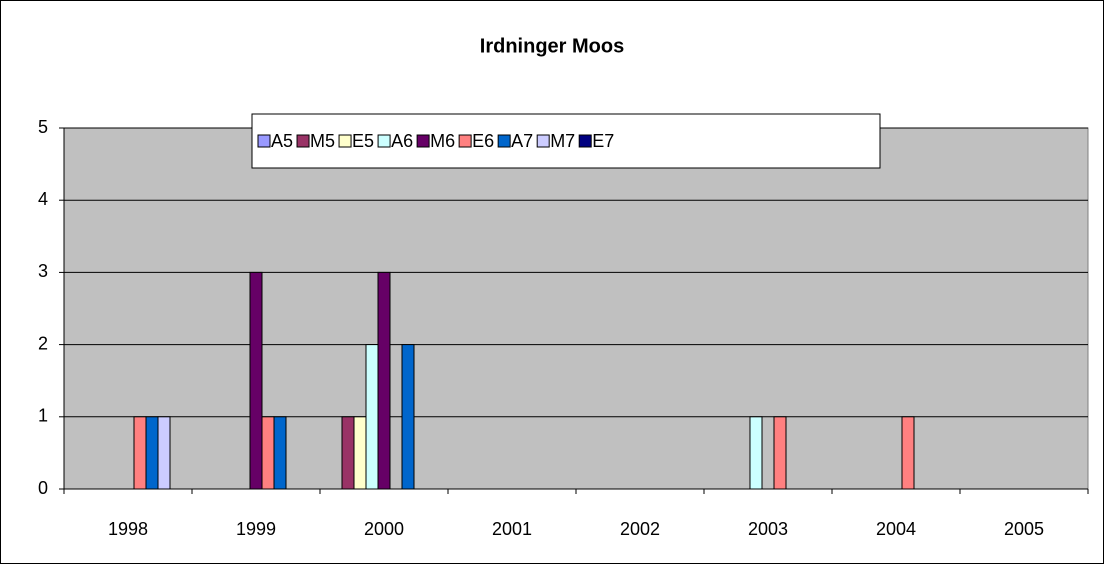 The width and height of the screenshot is (1104, 564). What do you see at coordinates (562, 141) in the screenshot?
I see `legend-label: M7` at bounding box center [562, 141].